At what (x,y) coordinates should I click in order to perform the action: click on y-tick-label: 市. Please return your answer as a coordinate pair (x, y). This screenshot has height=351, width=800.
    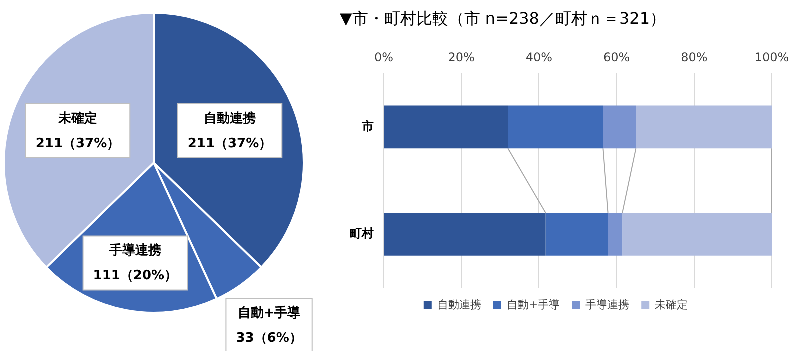
    Looking at the image, I should click on (367, 126).